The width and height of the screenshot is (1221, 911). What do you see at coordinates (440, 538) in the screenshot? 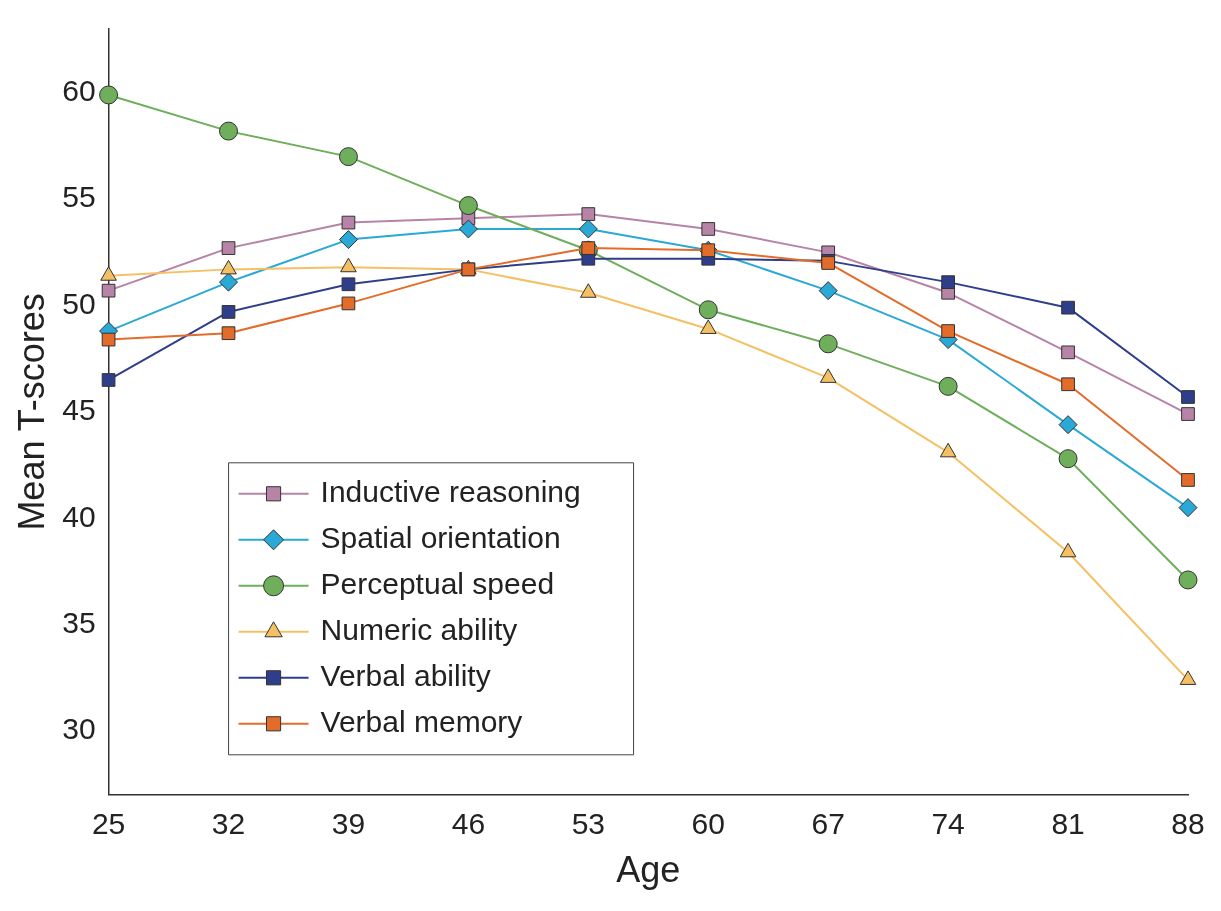
I see `legend-label: Spatial orientation` at bounding box center [440, 538].